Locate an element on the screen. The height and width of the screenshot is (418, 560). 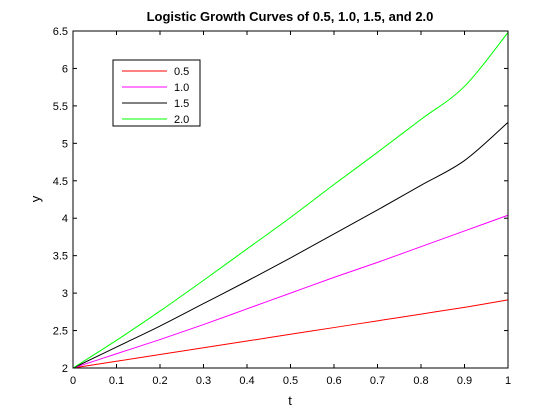
y-tick-label: 2.5 is located at coordinates (60, 332).